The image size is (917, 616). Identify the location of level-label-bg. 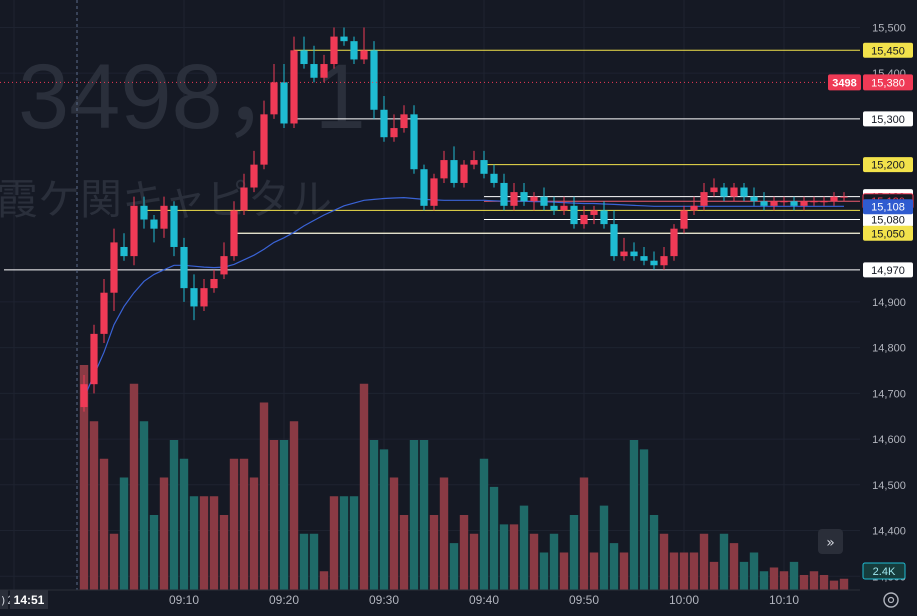
(888, 119).